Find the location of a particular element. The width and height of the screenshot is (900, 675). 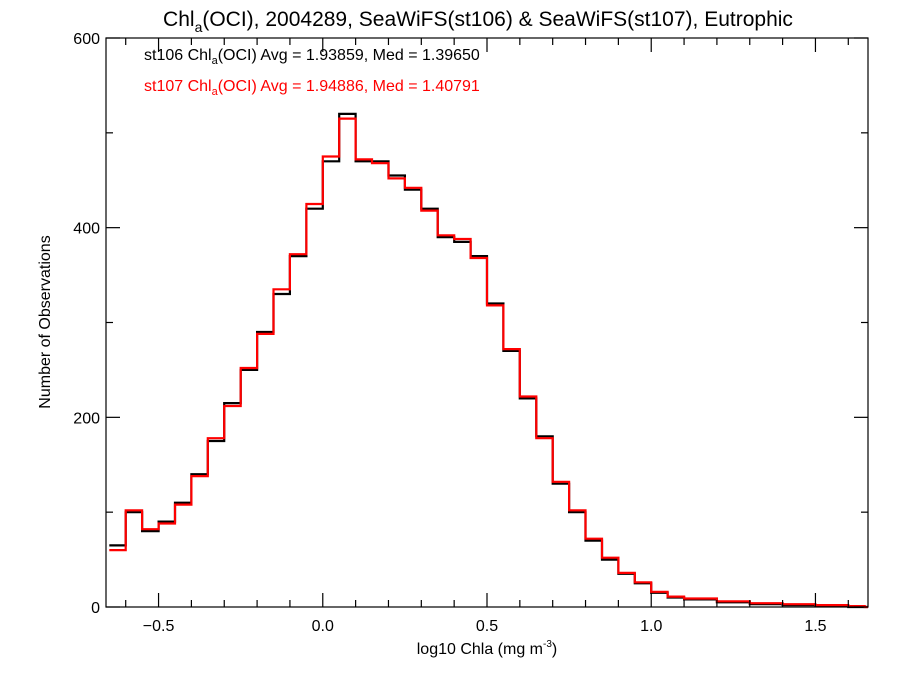

x-tick-label: 1.5 is located at coordinates (815, 626).